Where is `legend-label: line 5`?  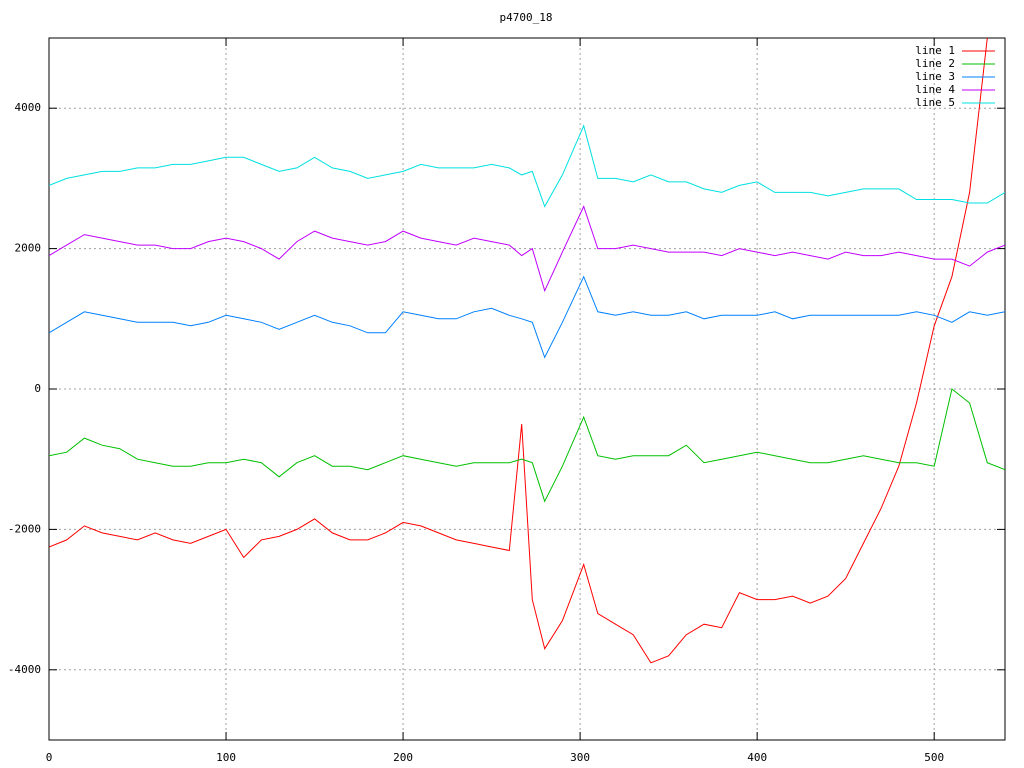 legend-label: line 5 is located at coordinates (935, 102).